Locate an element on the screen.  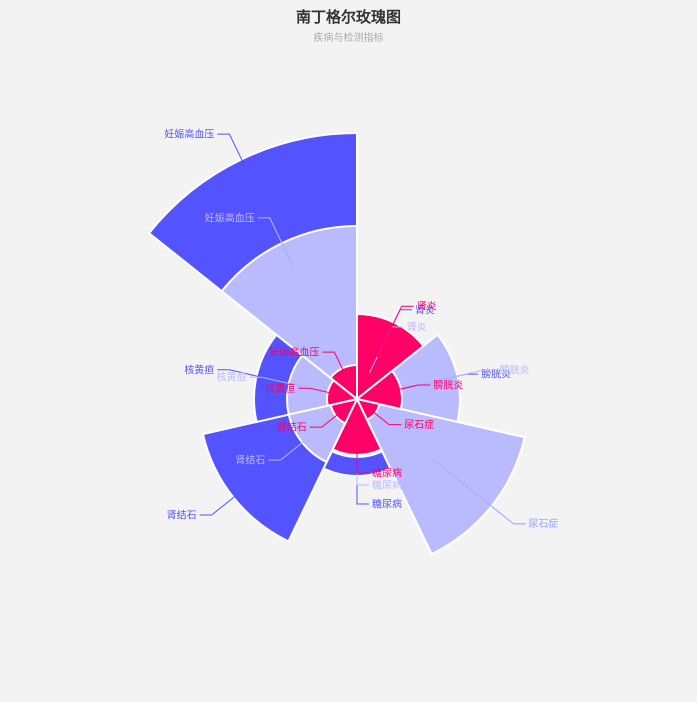
chart-title: 南丁格尔玫瑰图 is located at coordinates (348, 17).